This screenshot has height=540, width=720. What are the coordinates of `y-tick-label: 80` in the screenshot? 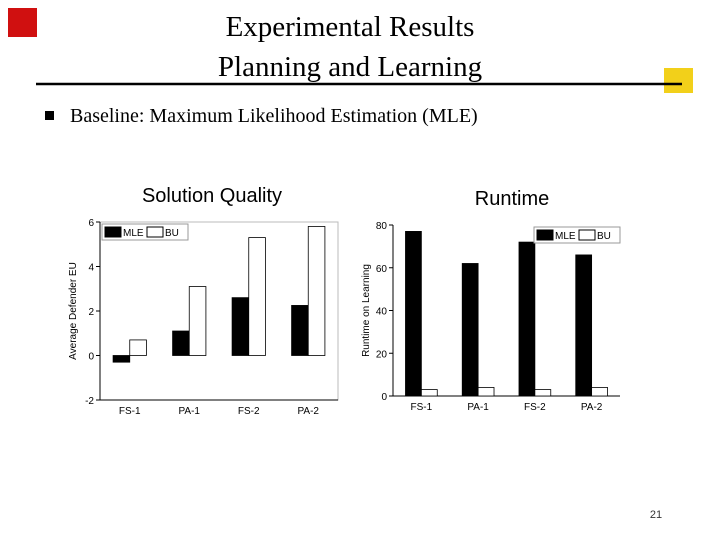 It's located at (382, 226).